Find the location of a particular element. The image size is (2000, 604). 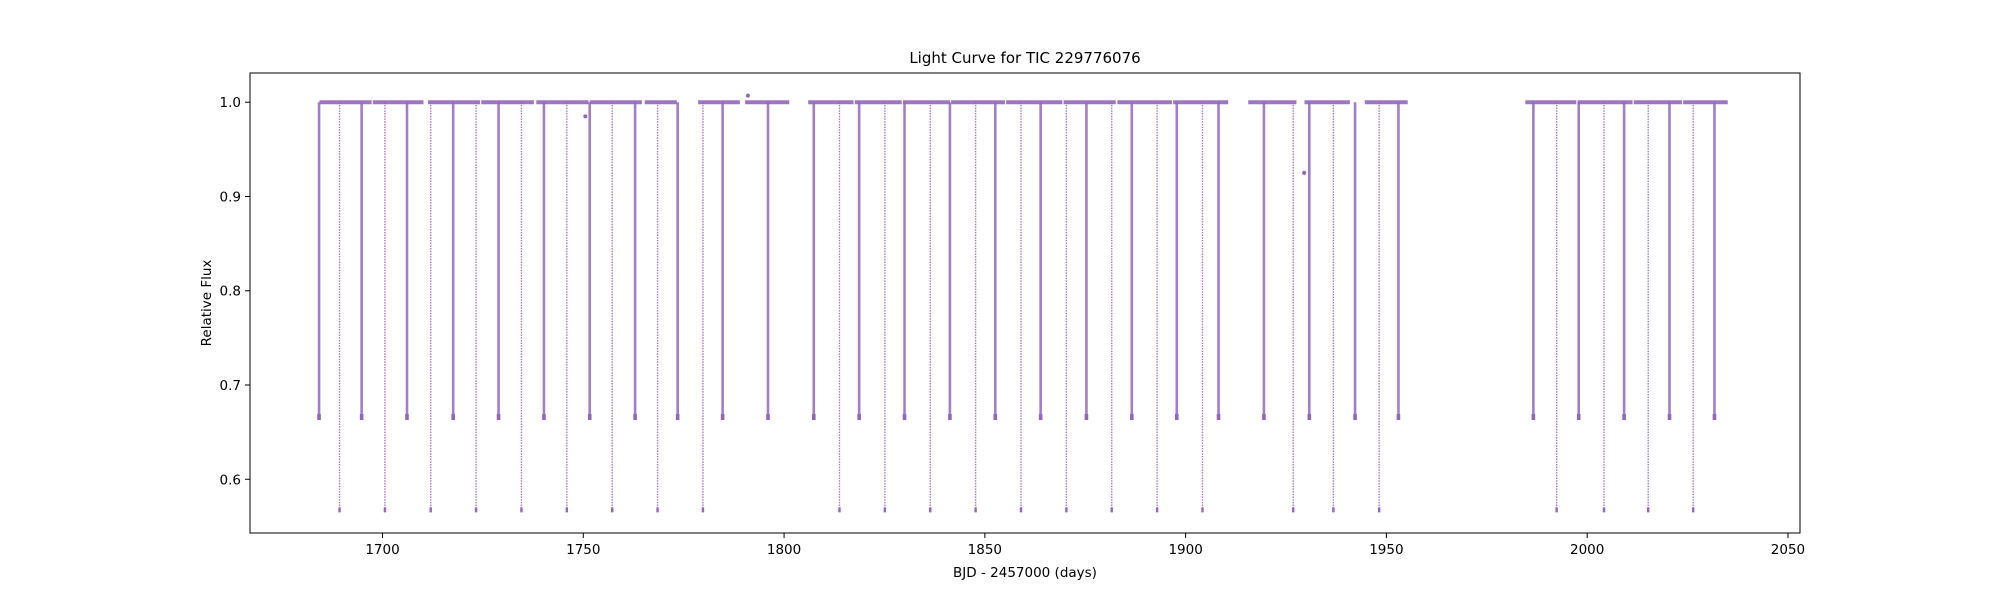

chart-title: Light Curve for TIC 229776076 is located at coordinates (1024, 58).